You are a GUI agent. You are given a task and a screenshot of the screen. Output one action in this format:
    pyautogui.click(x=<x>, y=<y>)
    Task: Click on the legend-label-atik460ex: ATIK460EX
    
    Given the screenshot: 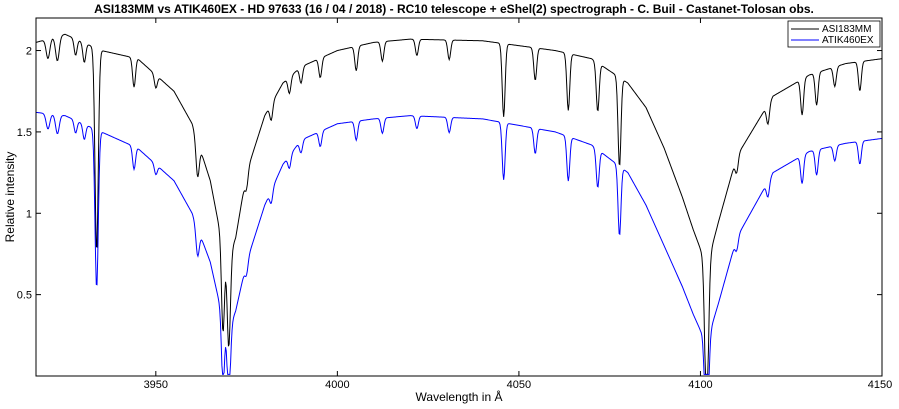 What is the action you would take?
    pyautogui.click(x=848, y=40)
    